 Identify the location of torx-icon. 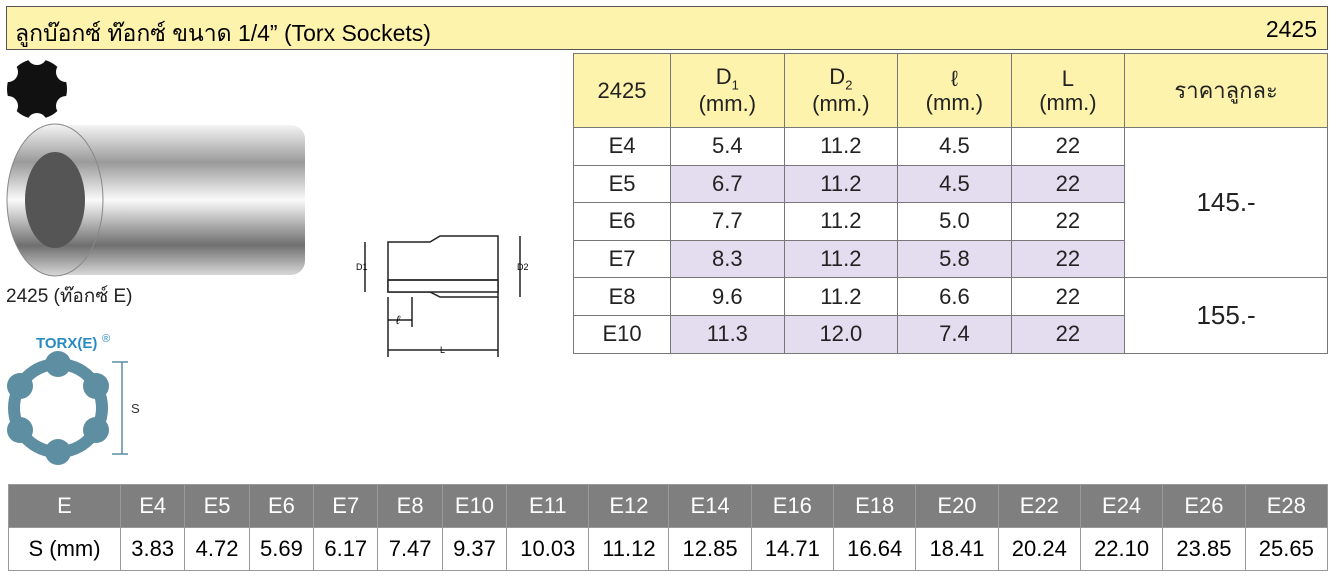
(38, 92).